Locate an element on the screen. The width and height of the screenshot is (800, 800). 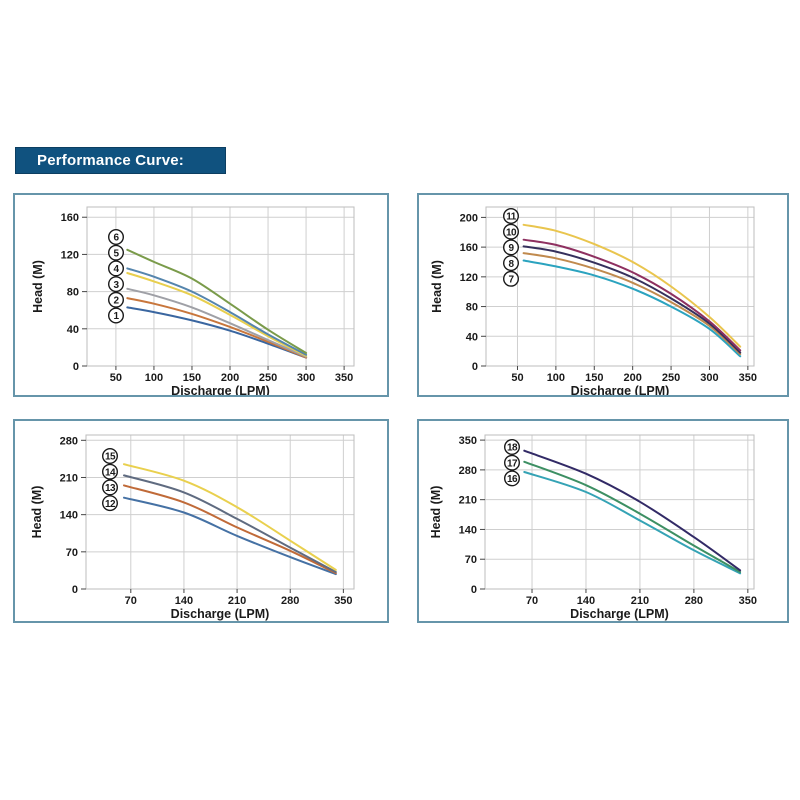
section-title-bar: Performance Curve: is located at coordinates (120, 160).